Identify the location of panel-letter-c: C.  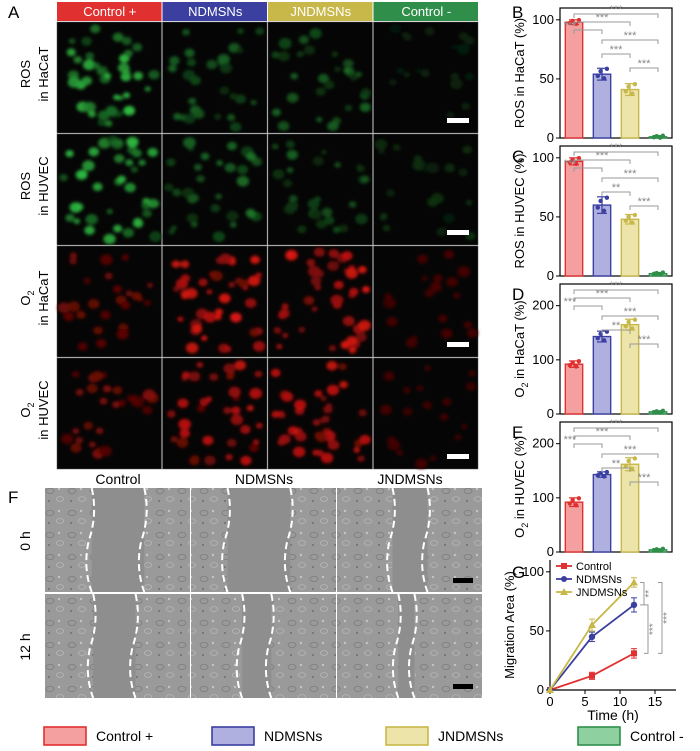
(518, 156).